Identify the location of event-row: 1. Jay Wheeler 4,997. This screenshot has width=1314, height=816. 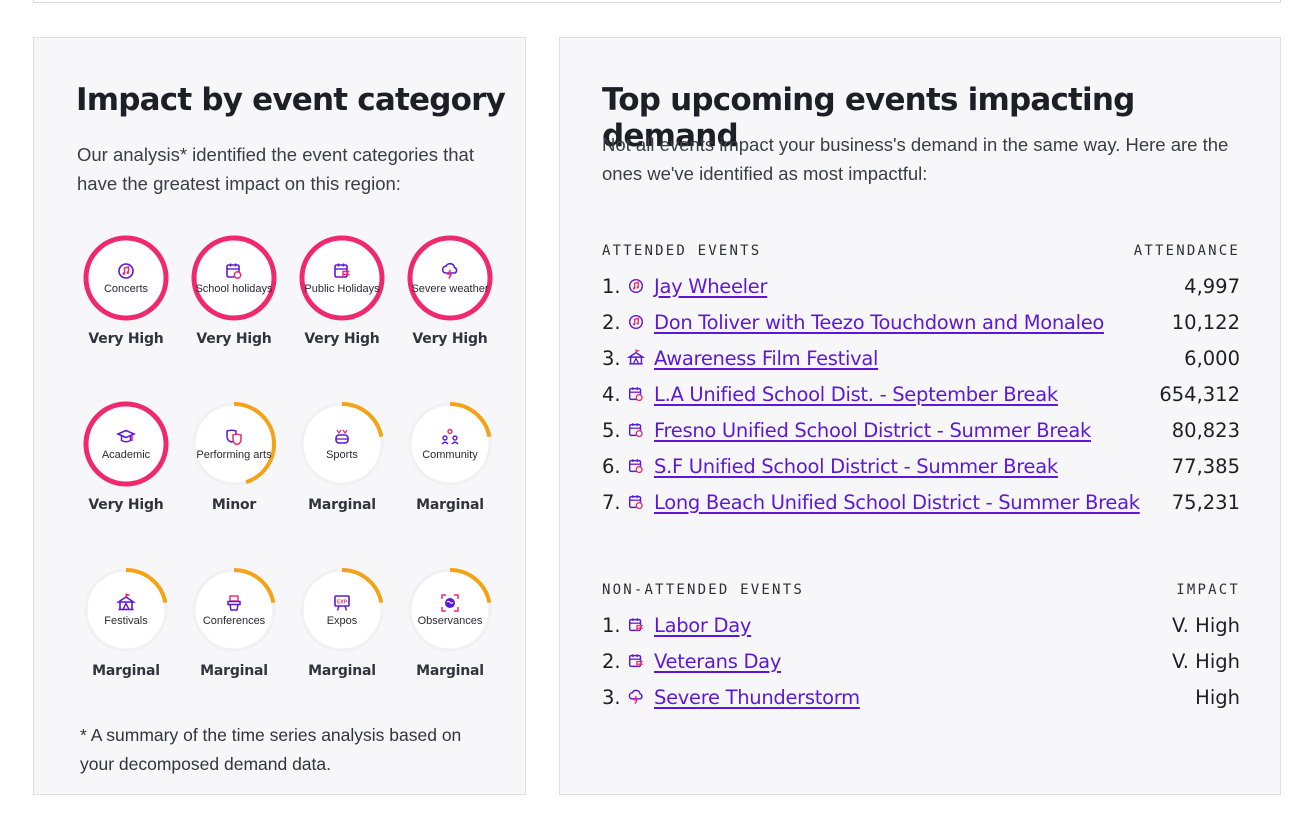
(921, 286).